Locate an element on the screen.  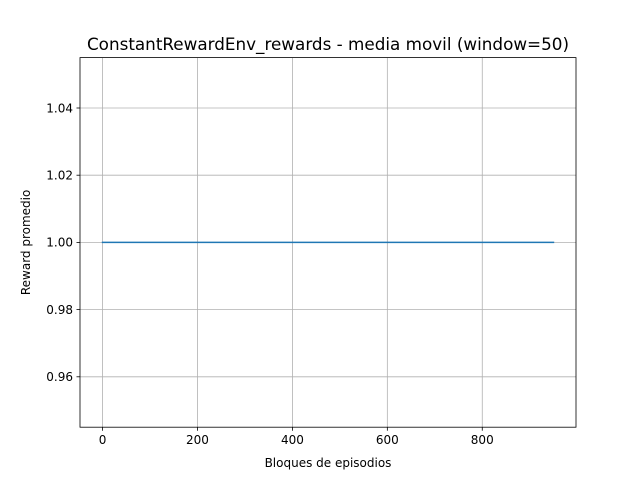
y-tick-label: 1.02 is located at coordinates (59, 176).